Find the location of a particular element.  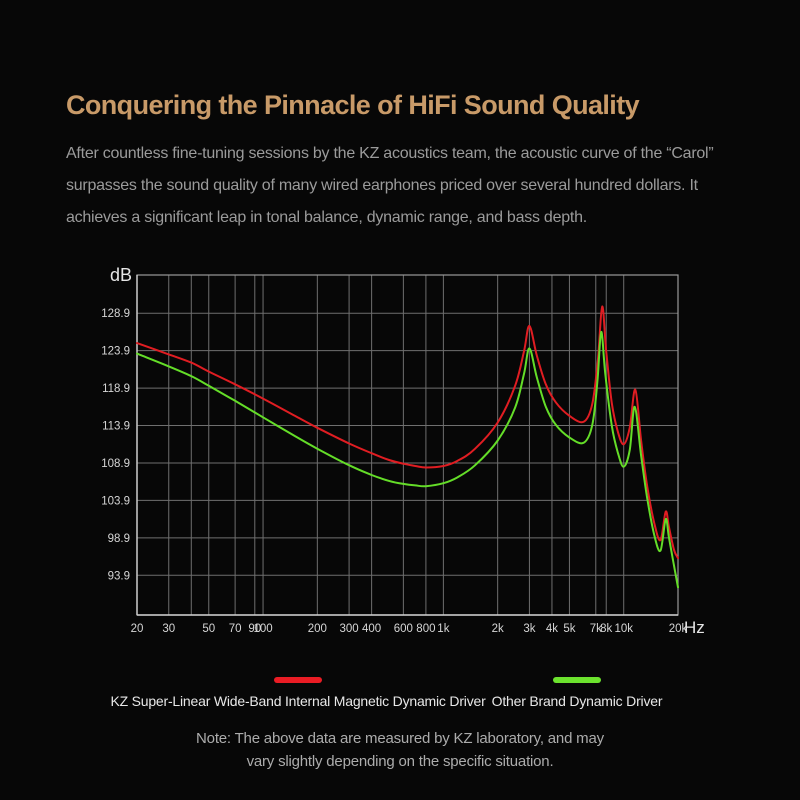

legend-item-other-brand: Other Brand Dynamic Driver is located at coordinates (577, 689).